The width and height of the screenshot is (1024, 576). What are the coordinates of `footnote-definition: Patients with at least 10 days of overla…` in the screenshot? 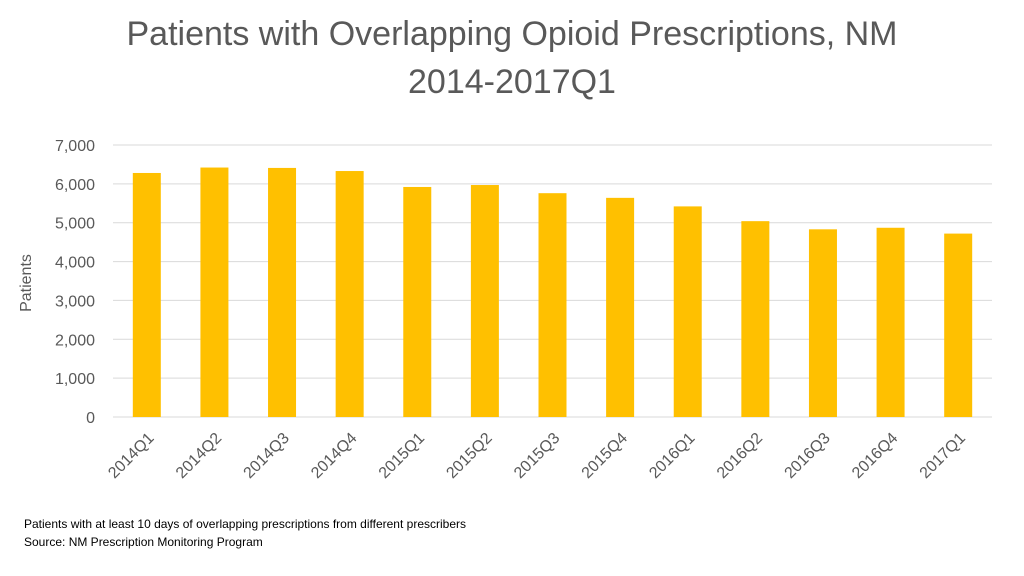 It's located at (245, 524).